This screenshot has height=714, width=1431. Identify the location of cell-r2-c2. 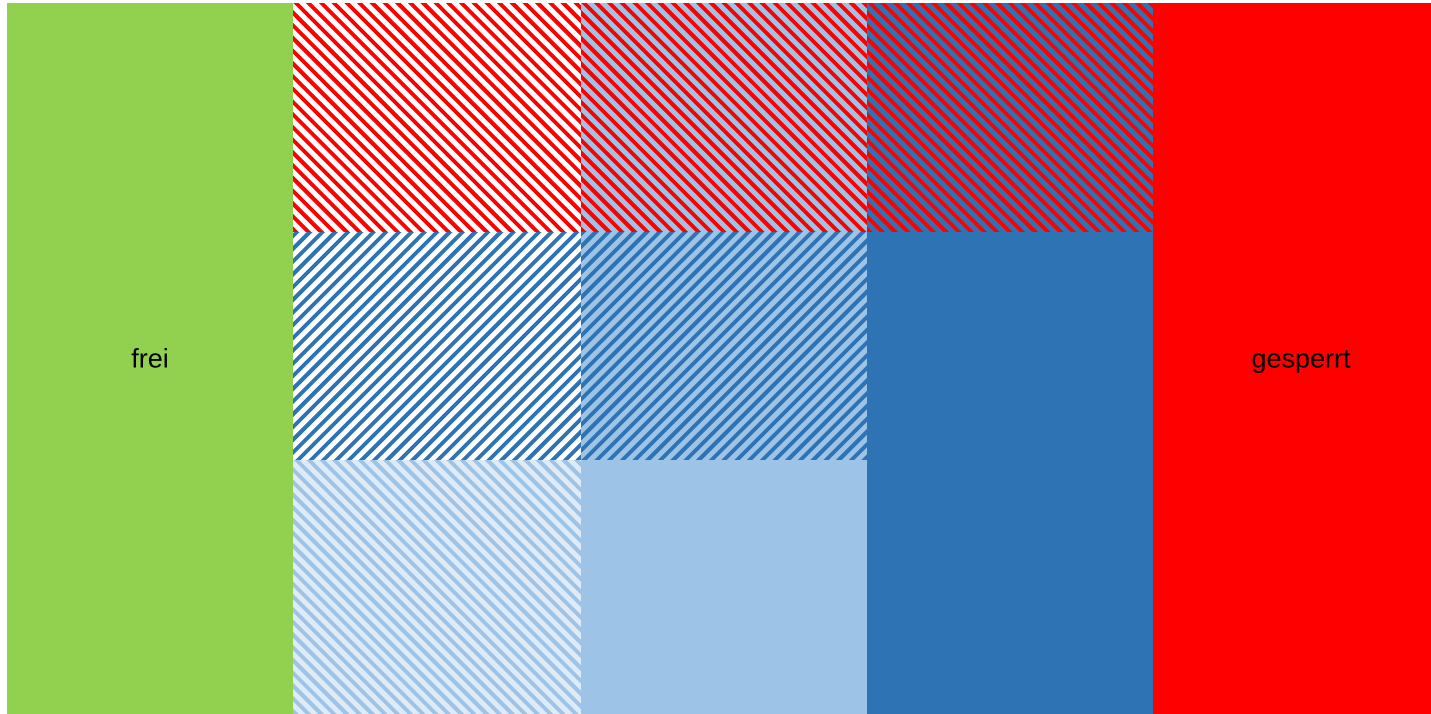
(724, 346).